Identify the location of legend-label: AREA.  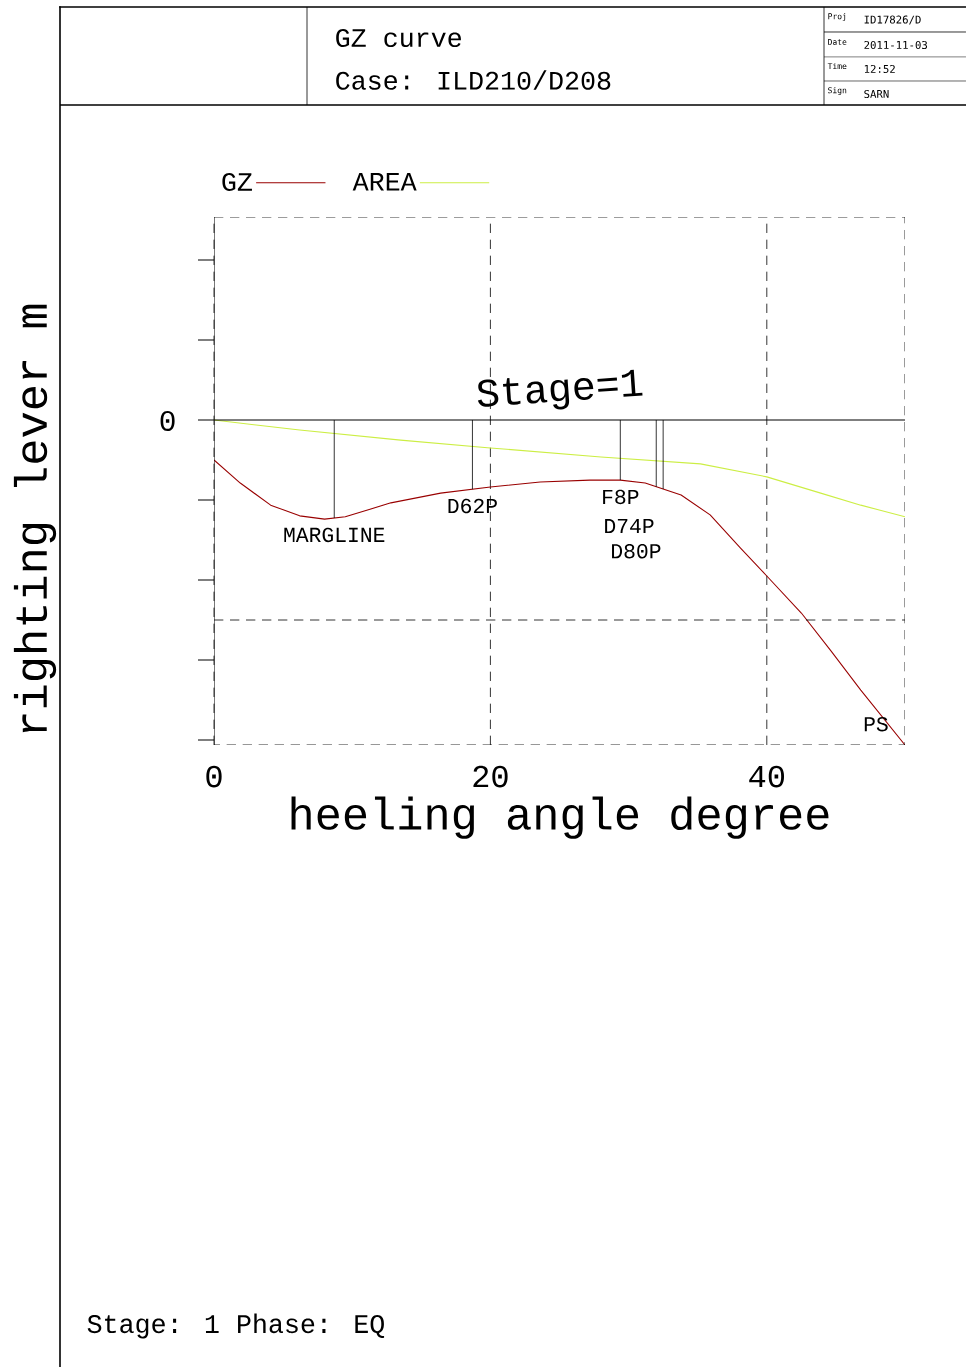
(384, 182).